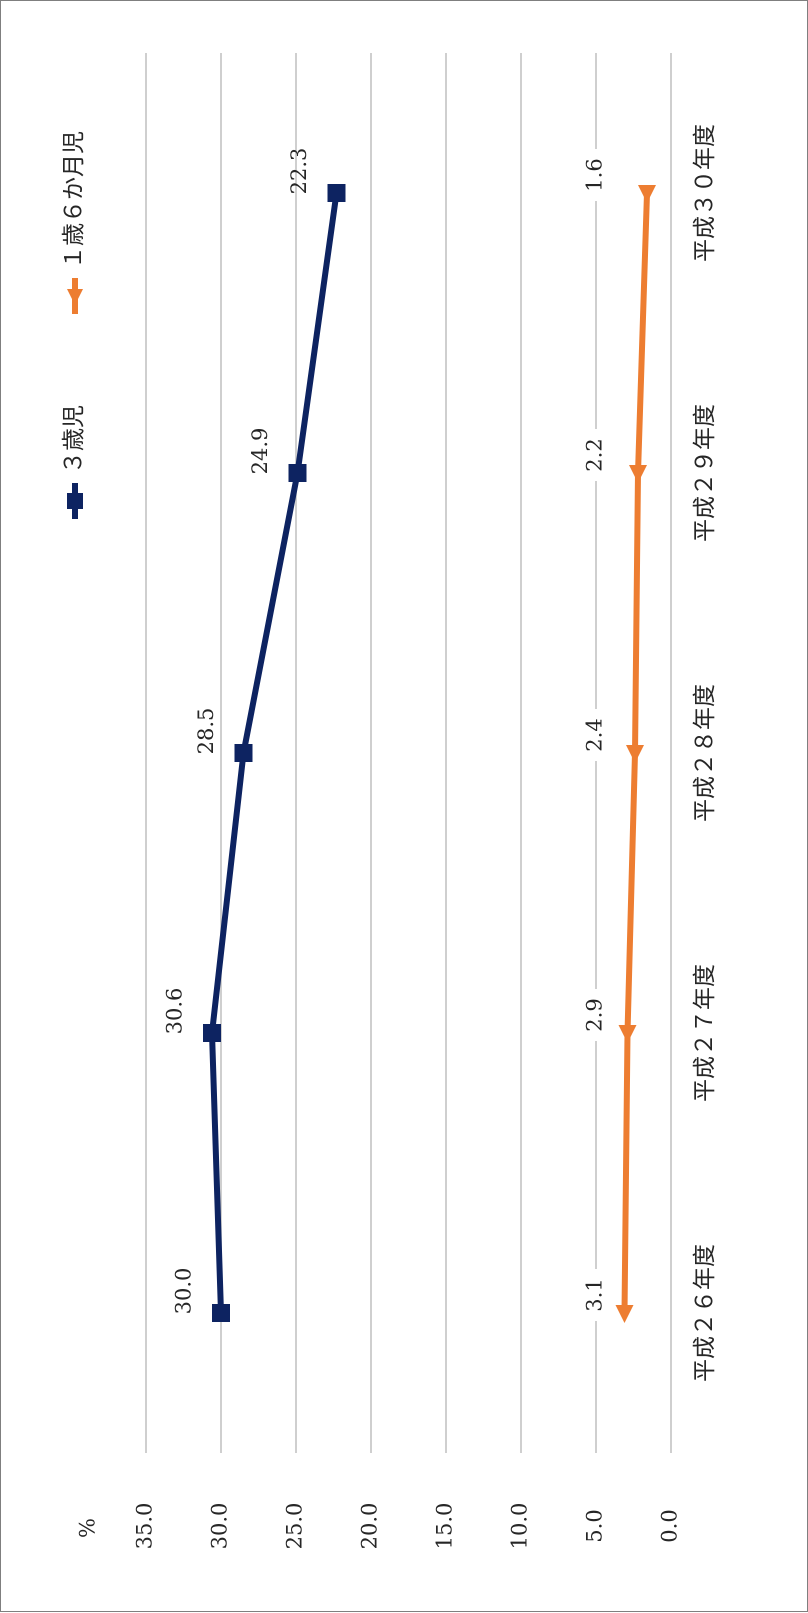 The width and height of the screenshot is (808, 1613). I want to click on y-axis-unit-label: %, so click(88, 1528).